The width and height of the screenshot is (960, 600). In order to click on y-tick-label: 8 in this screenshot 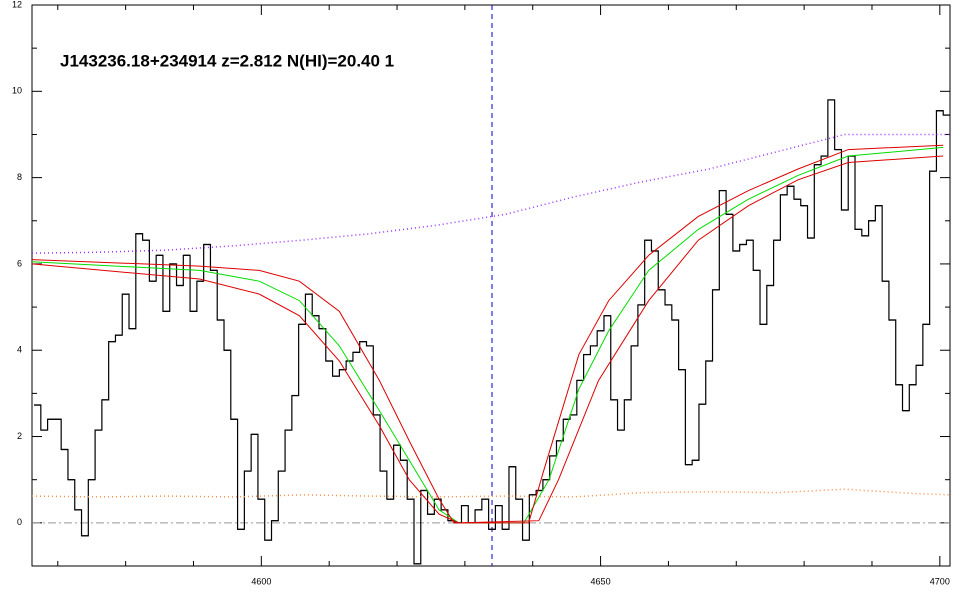, I will do `click(19, 177)`.